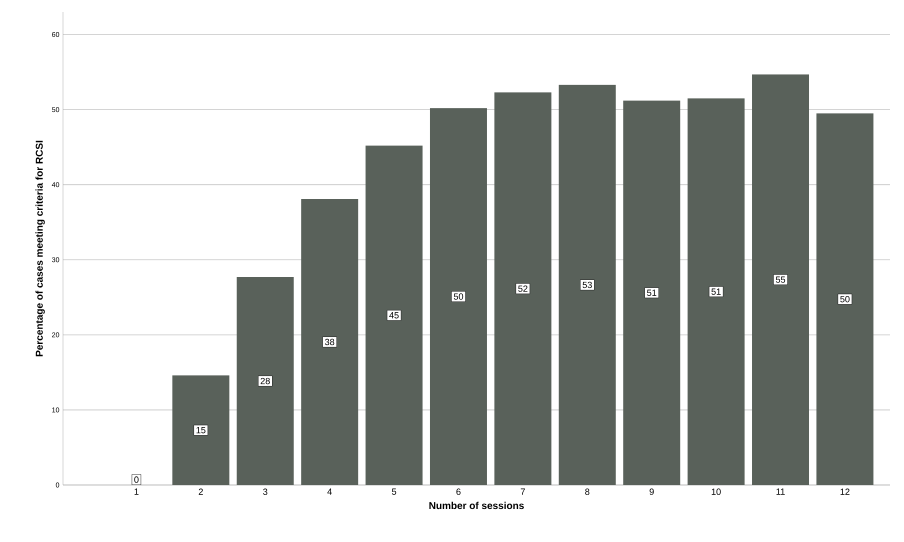  What do you see at coordinates (265, 491) in the screenshot?
I see `x-tick-label: 3` at bounding box center [265, 491].